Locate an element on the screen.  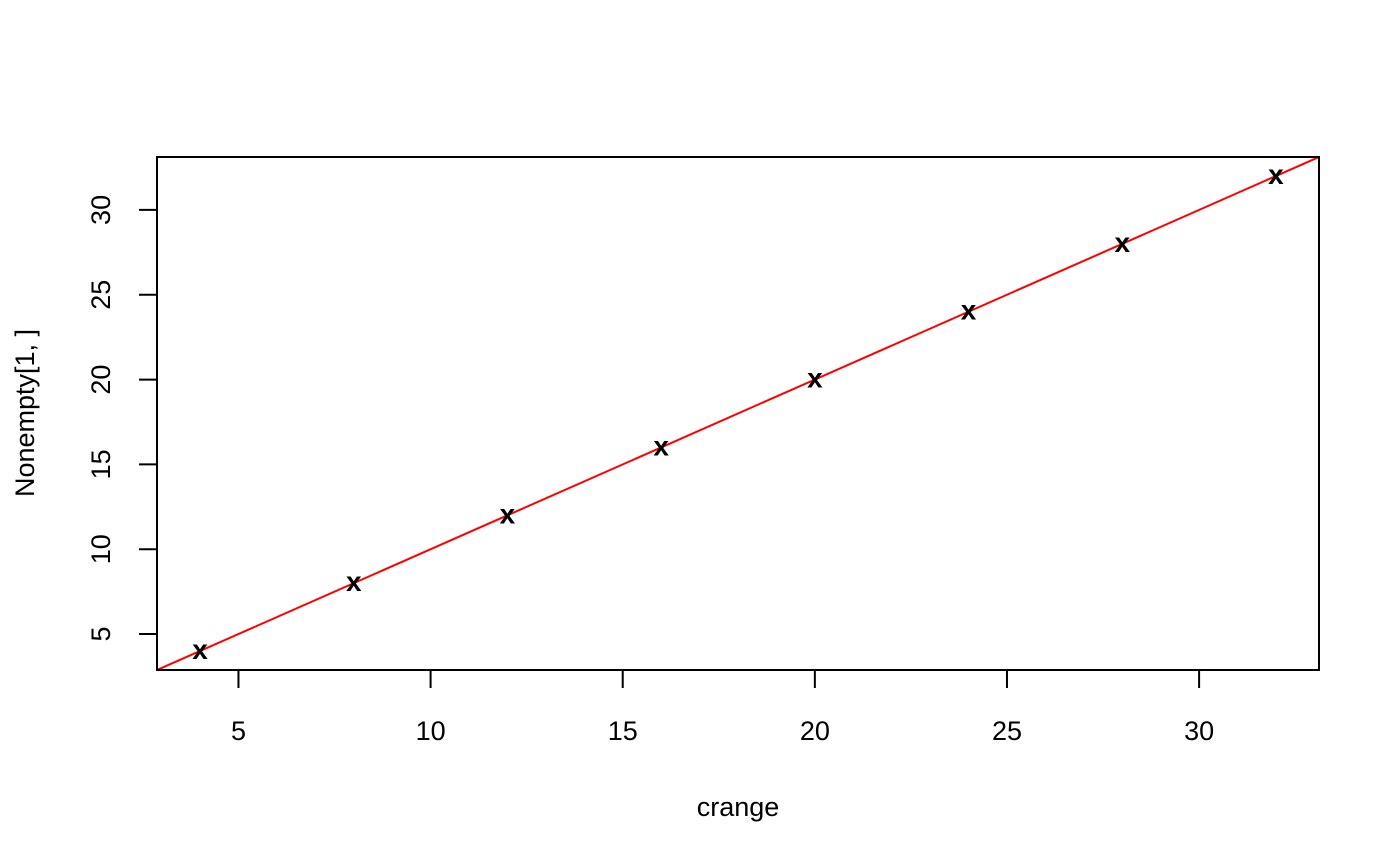
y-tick-label: 30 is located at coordinates (101, 210).